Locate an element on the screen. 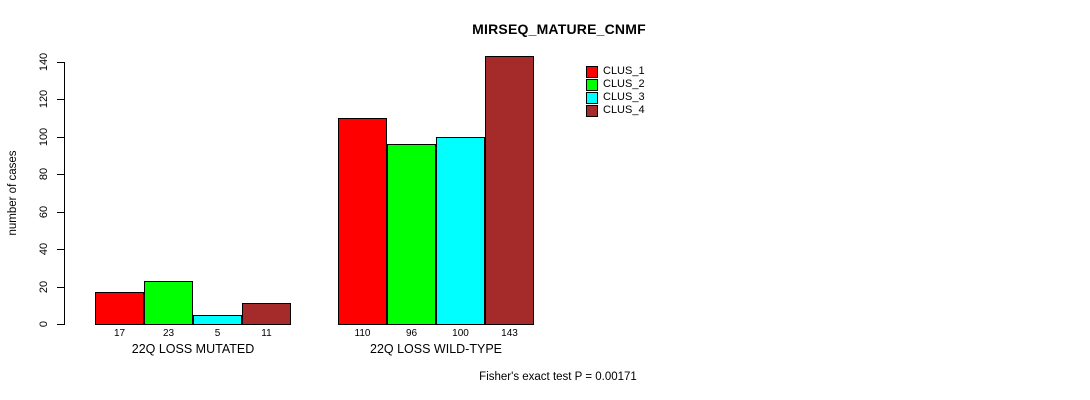 The width and height of the screenshot is (1090, 400). bar-value-label: 100 is located at coordinates (460, 333).